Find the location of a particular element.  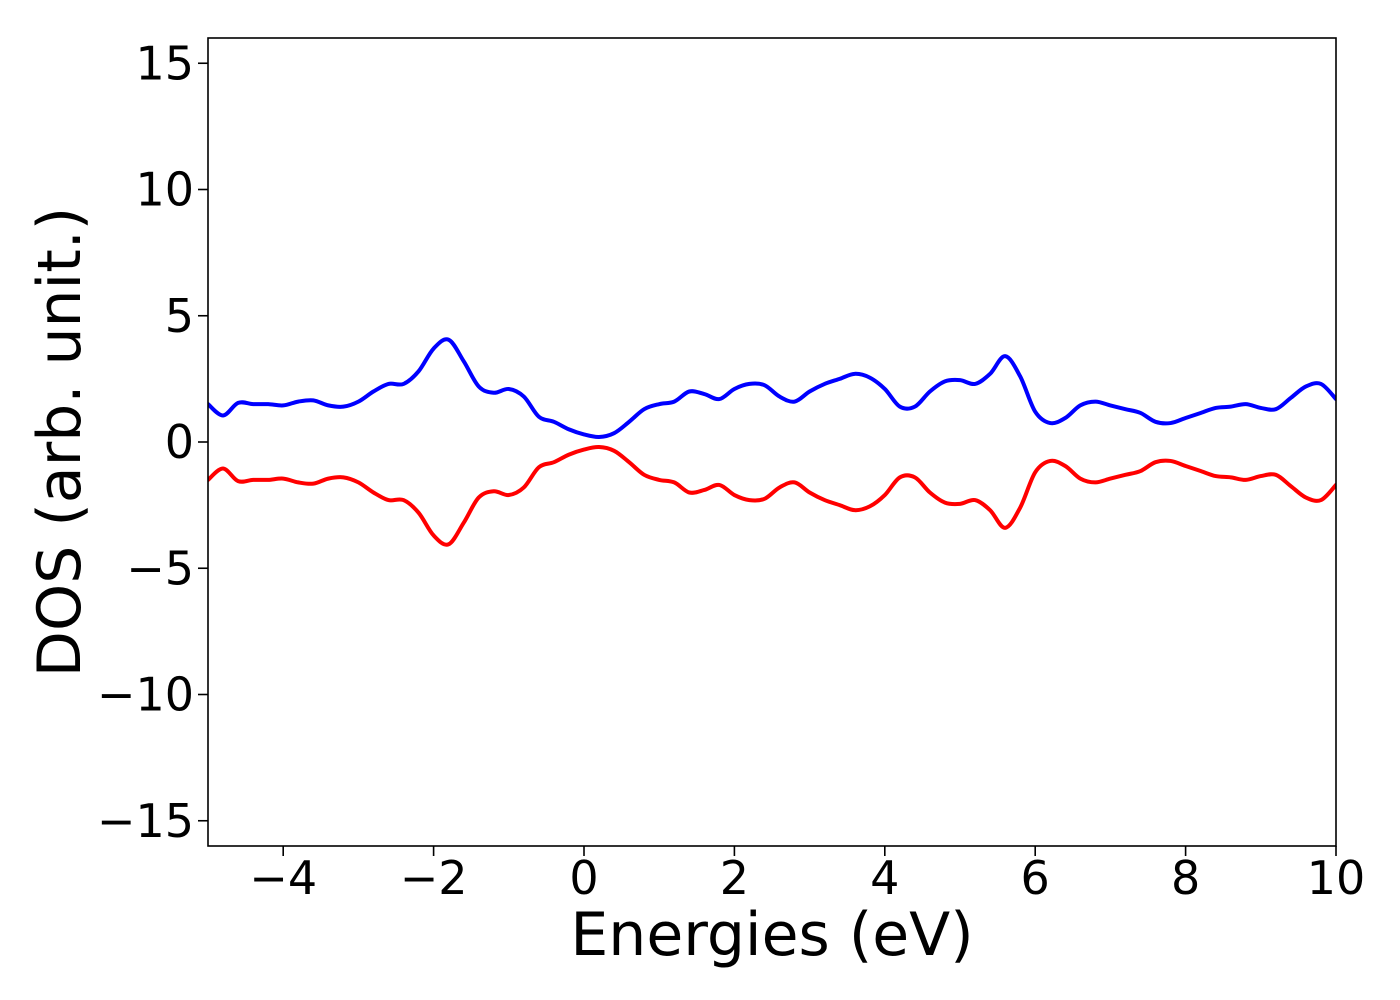

y-tick-label: 0 is located at coordinates (179, 442).